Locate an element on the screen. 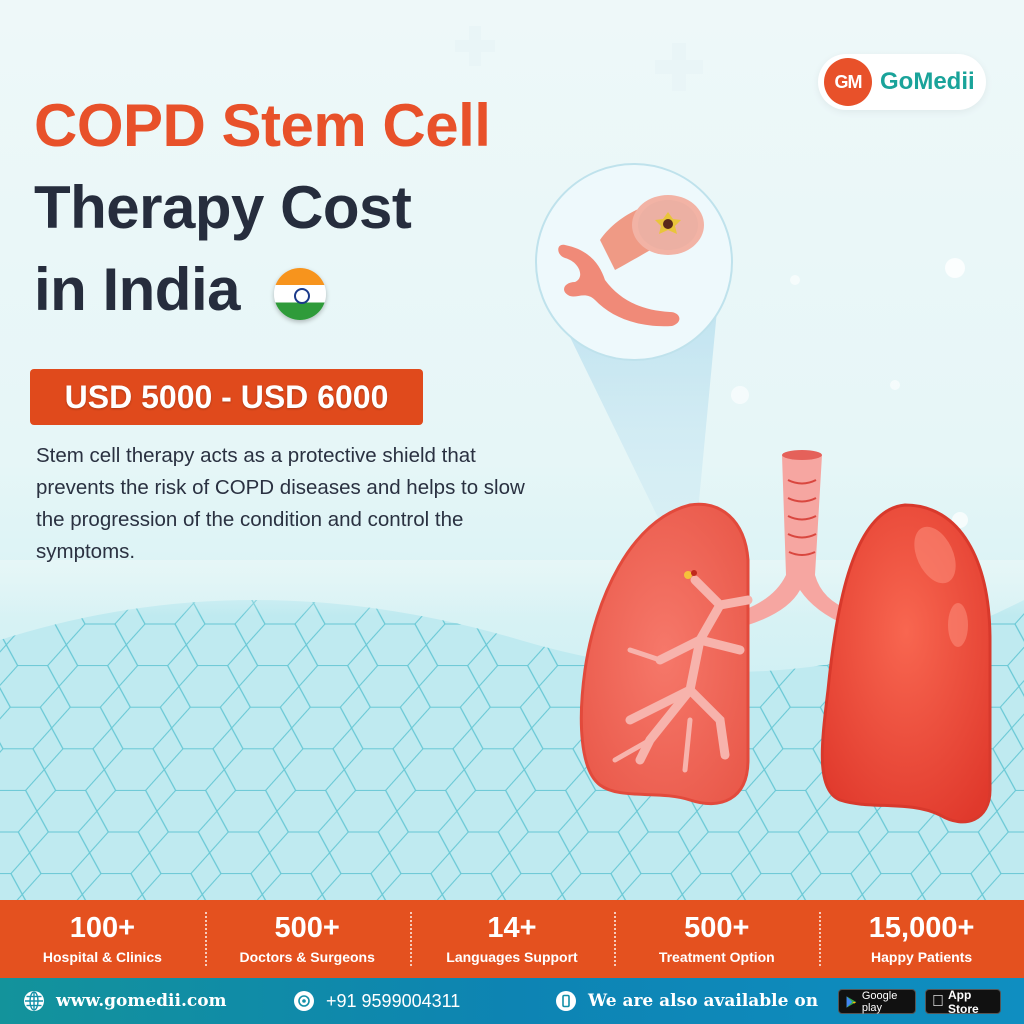 The height and width of the screenshot is (1024, 1024). stat-label: Doctors & Surgeons is located at coordinates (307, 956).